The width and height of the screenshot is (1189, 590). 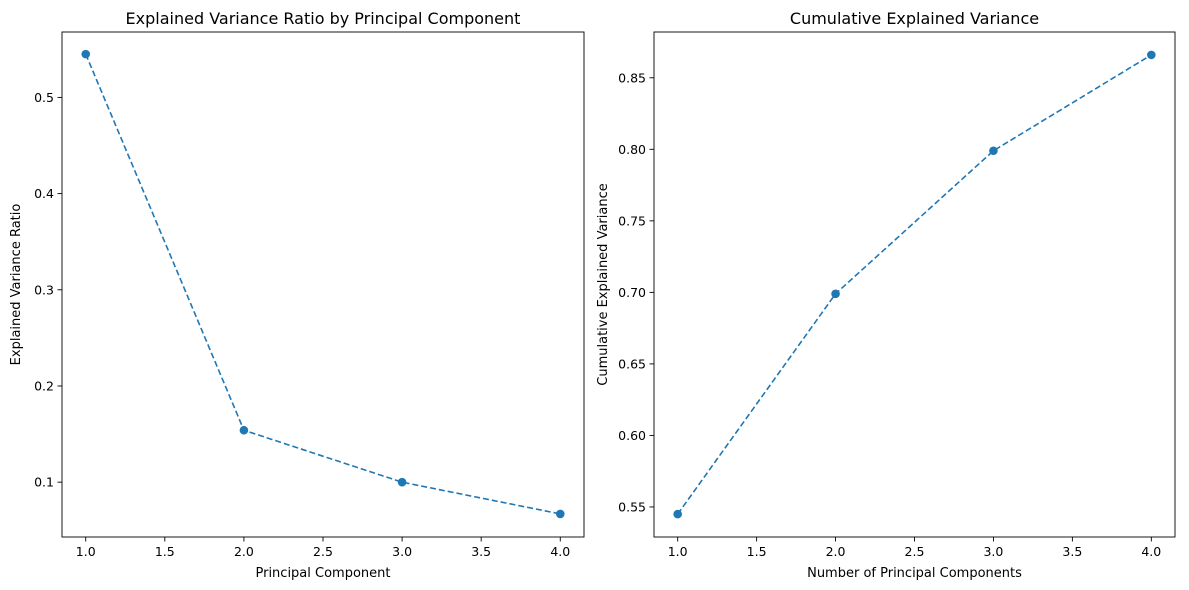 I want to click on y-ticks: 0.55 0.60 0.65 0.70 0.75 0.80 0.85, so click(x=636, y=292).